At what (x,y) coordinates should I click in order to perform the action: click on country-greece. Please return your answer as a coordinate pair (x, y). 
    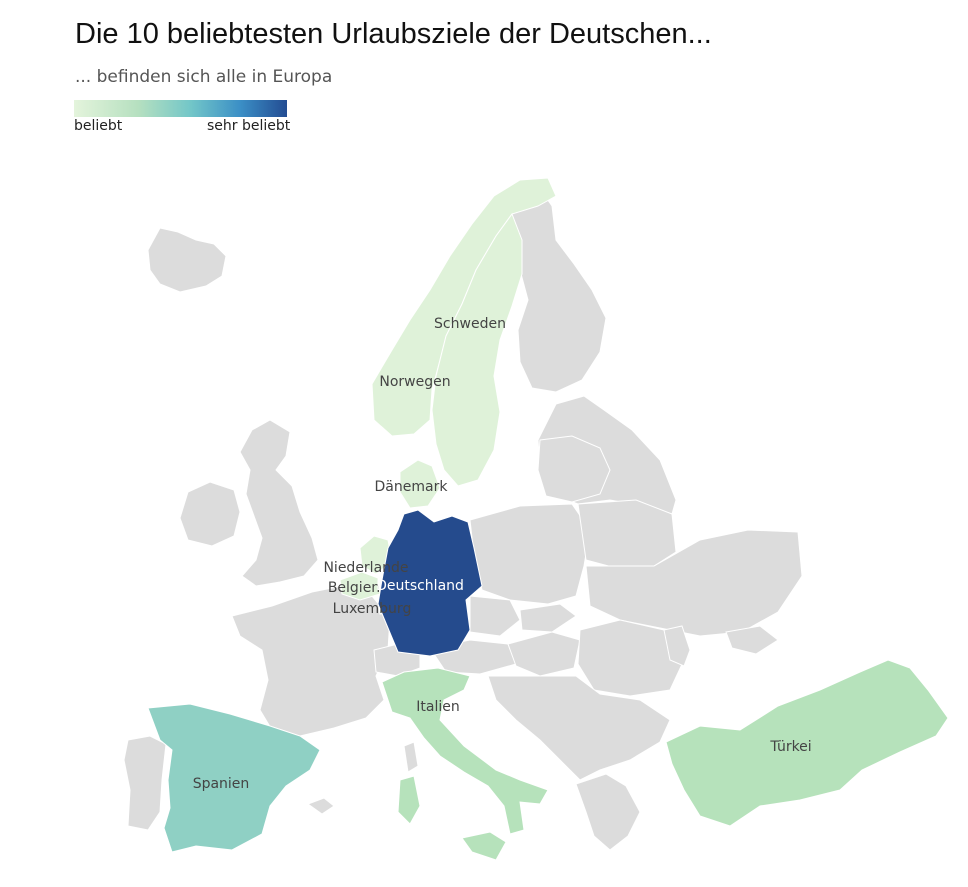
    Looking at the image, I should click on (608, 812).